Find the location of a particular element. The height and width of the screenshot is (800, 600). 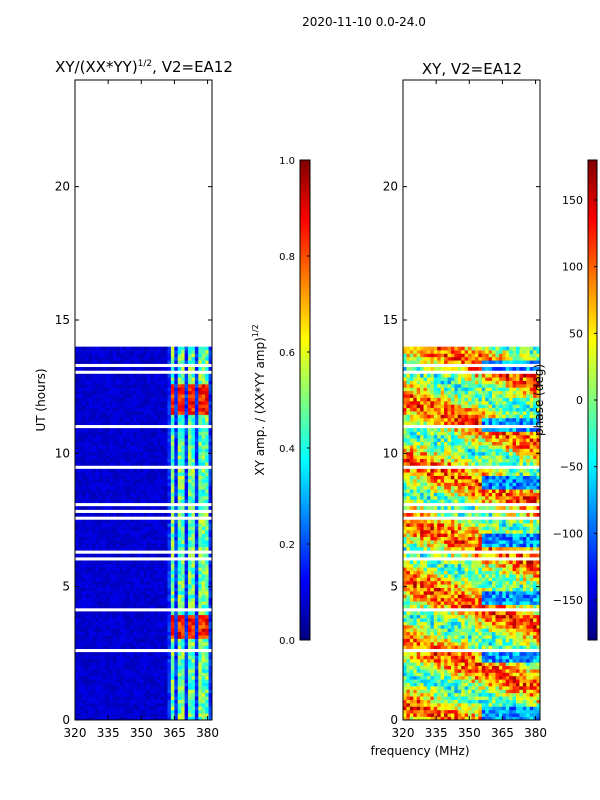

amplitude-colorbar-ticks: 0.0 0.2 0.4 0.6 0.8 1.0 is located at coordinates (294, 401).